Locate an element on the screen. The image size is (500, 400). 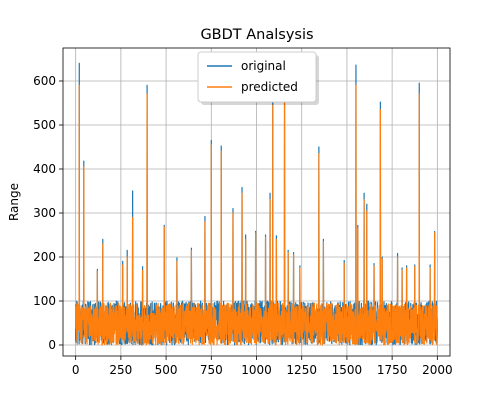
x-tick-label: 750 is located at coordinates (211, 370).